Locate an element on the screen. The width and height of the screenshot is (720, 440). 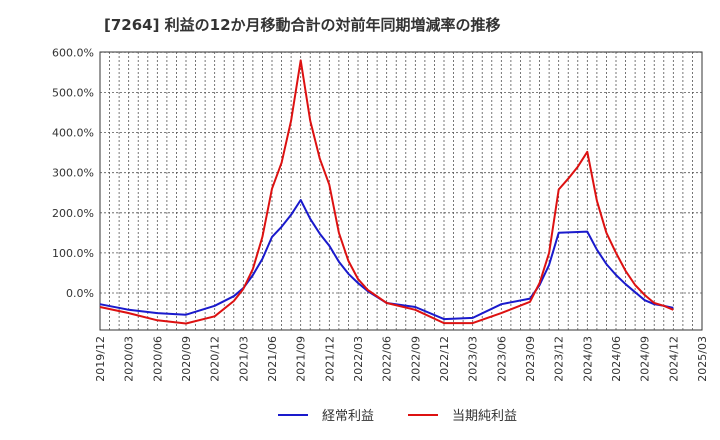
x-tick-label: 2020/03 is located at coordinates (129, 359).